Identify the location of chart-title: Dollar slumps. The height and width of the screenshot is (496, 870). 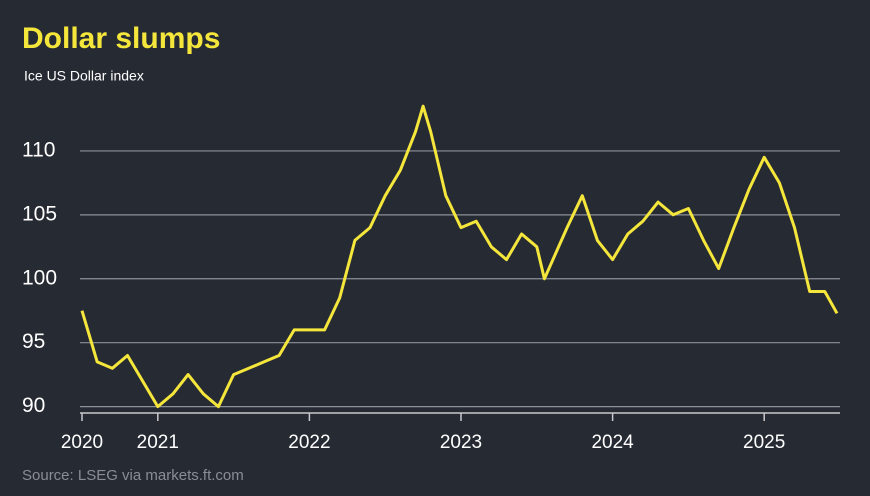
(121, 38).